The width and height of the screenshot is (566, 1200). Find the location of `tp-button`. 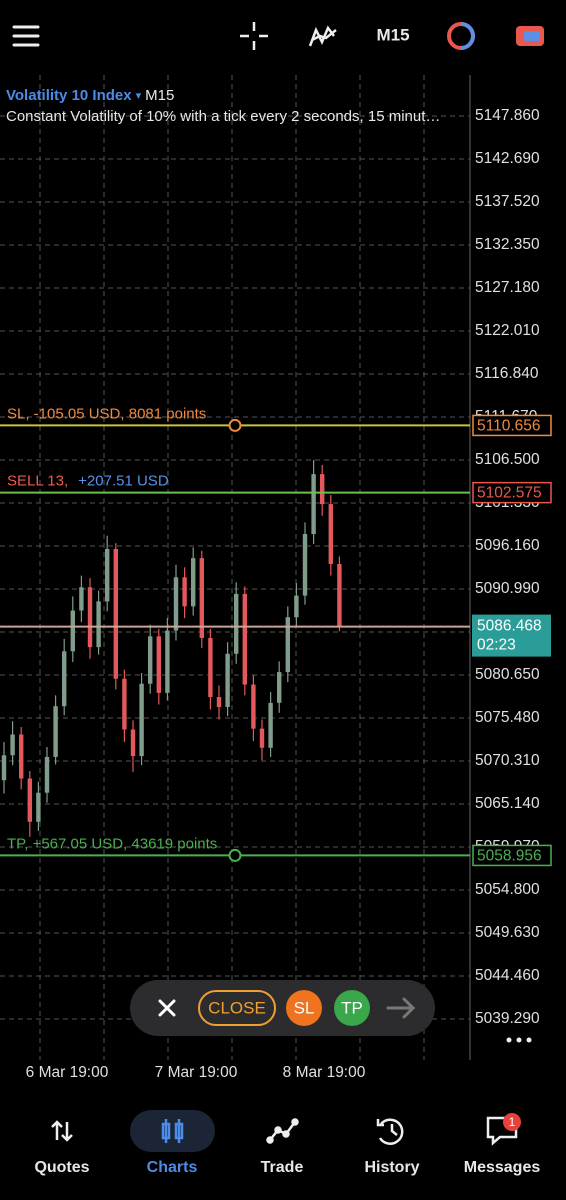

tp-button is located at coordinates (352, 1008).